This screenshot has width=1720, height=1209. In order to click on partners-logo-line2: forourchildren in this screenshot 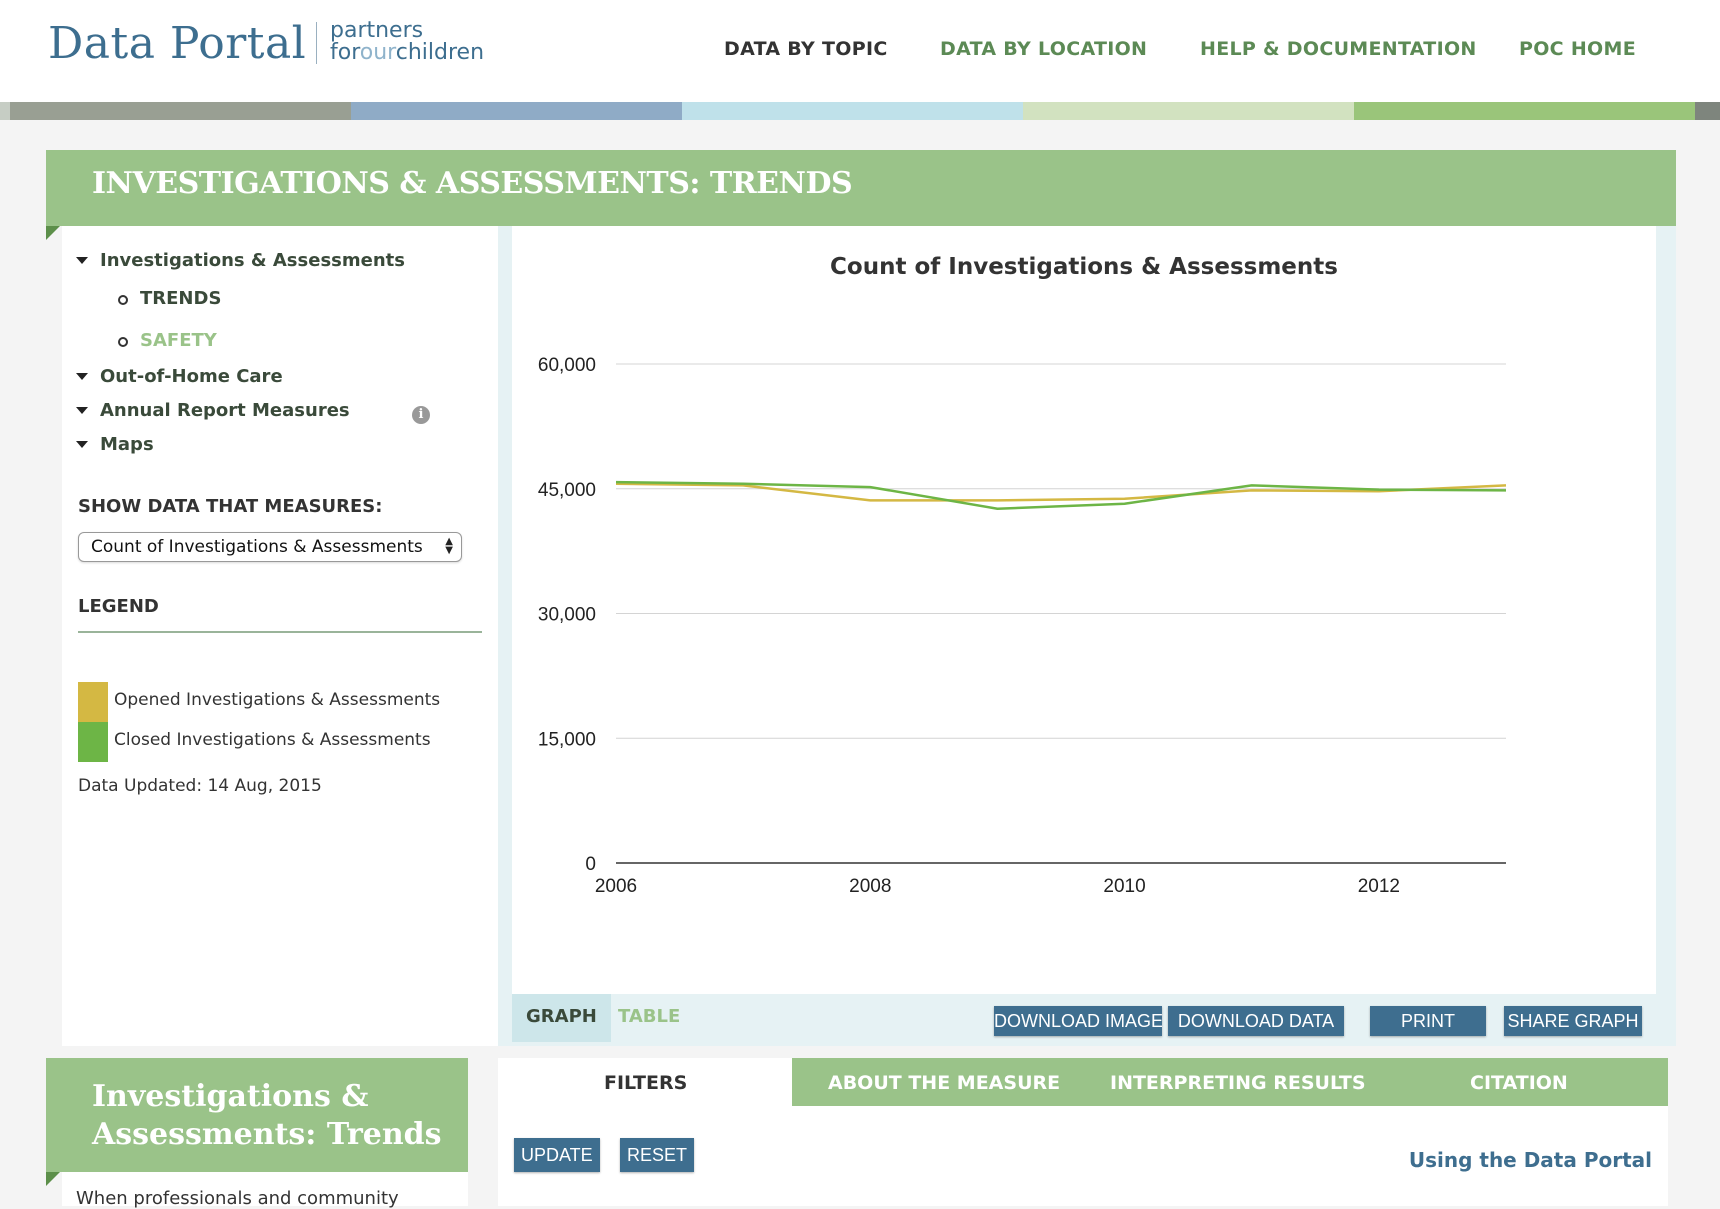, I will do `click(407, 52)`.